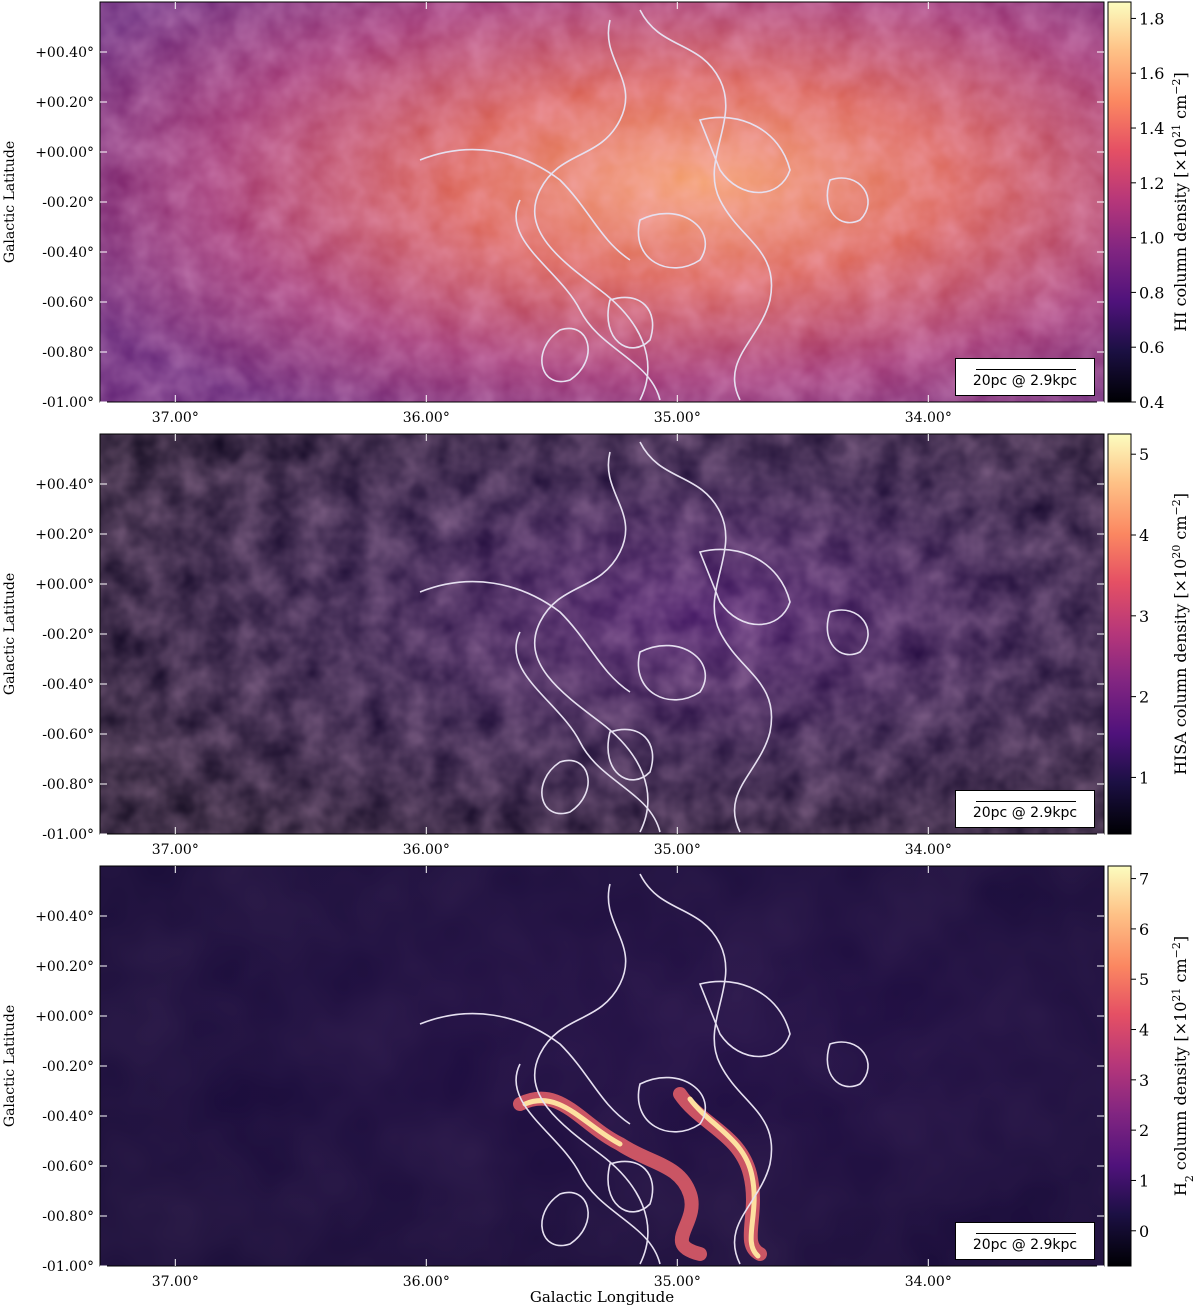 This screenshot has height=1315, width=1200. Describe the element at coordinates (1151, 238) in the screenshot. I see `colorbar-tick-label: 1.0` at that location.